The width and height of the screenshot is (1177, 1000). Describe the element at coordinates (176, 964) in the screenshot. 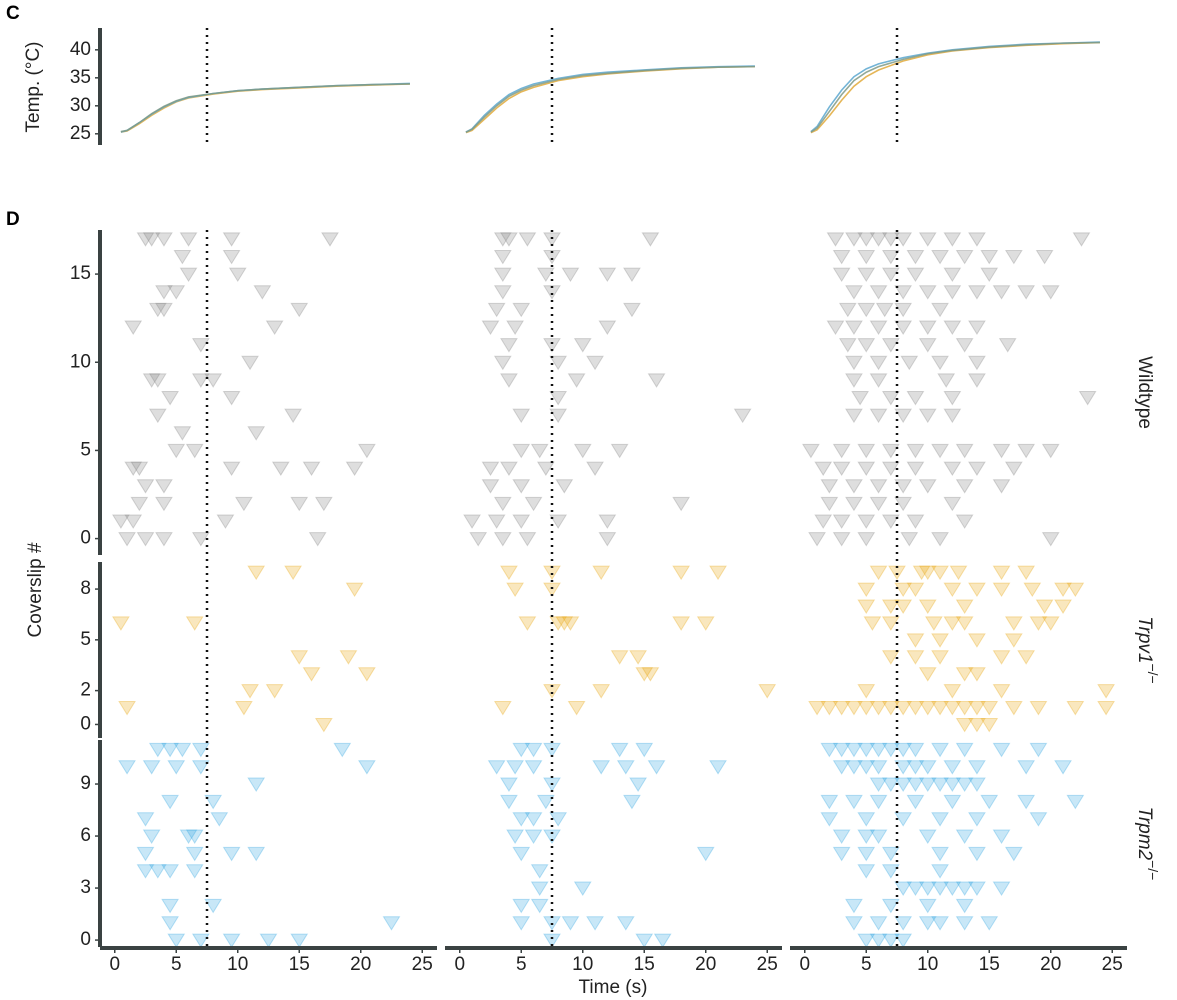

I see `x-tick-label: 5` at that location.